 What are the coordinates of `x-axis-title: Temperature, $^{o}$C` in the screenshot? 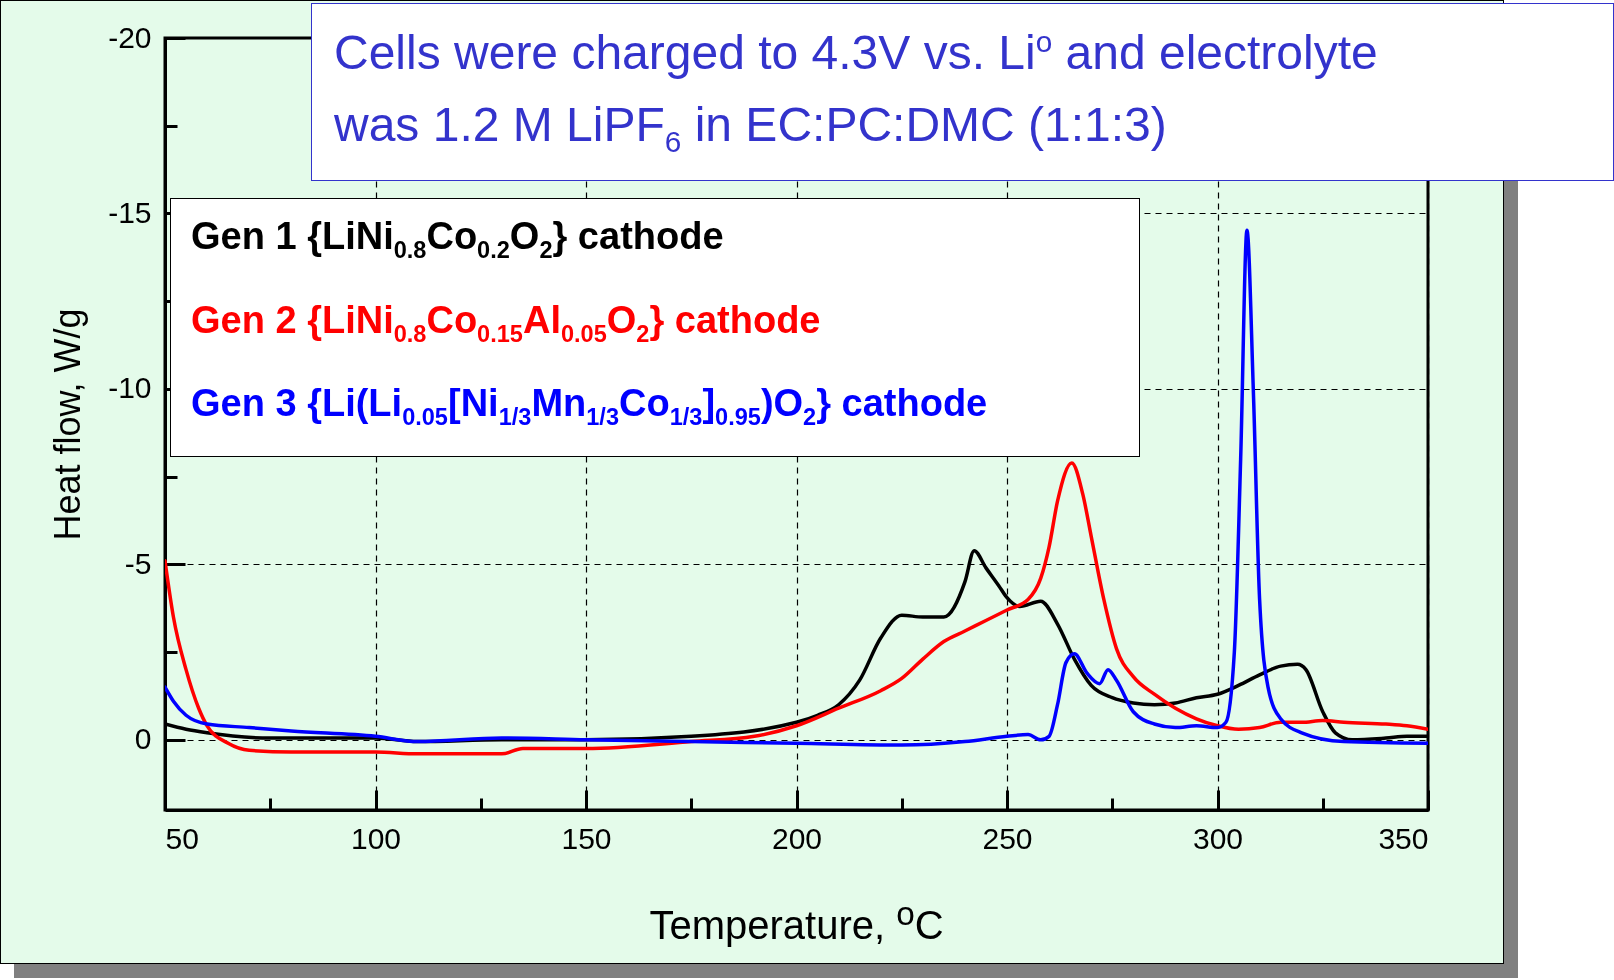 It's located at (796, 922).